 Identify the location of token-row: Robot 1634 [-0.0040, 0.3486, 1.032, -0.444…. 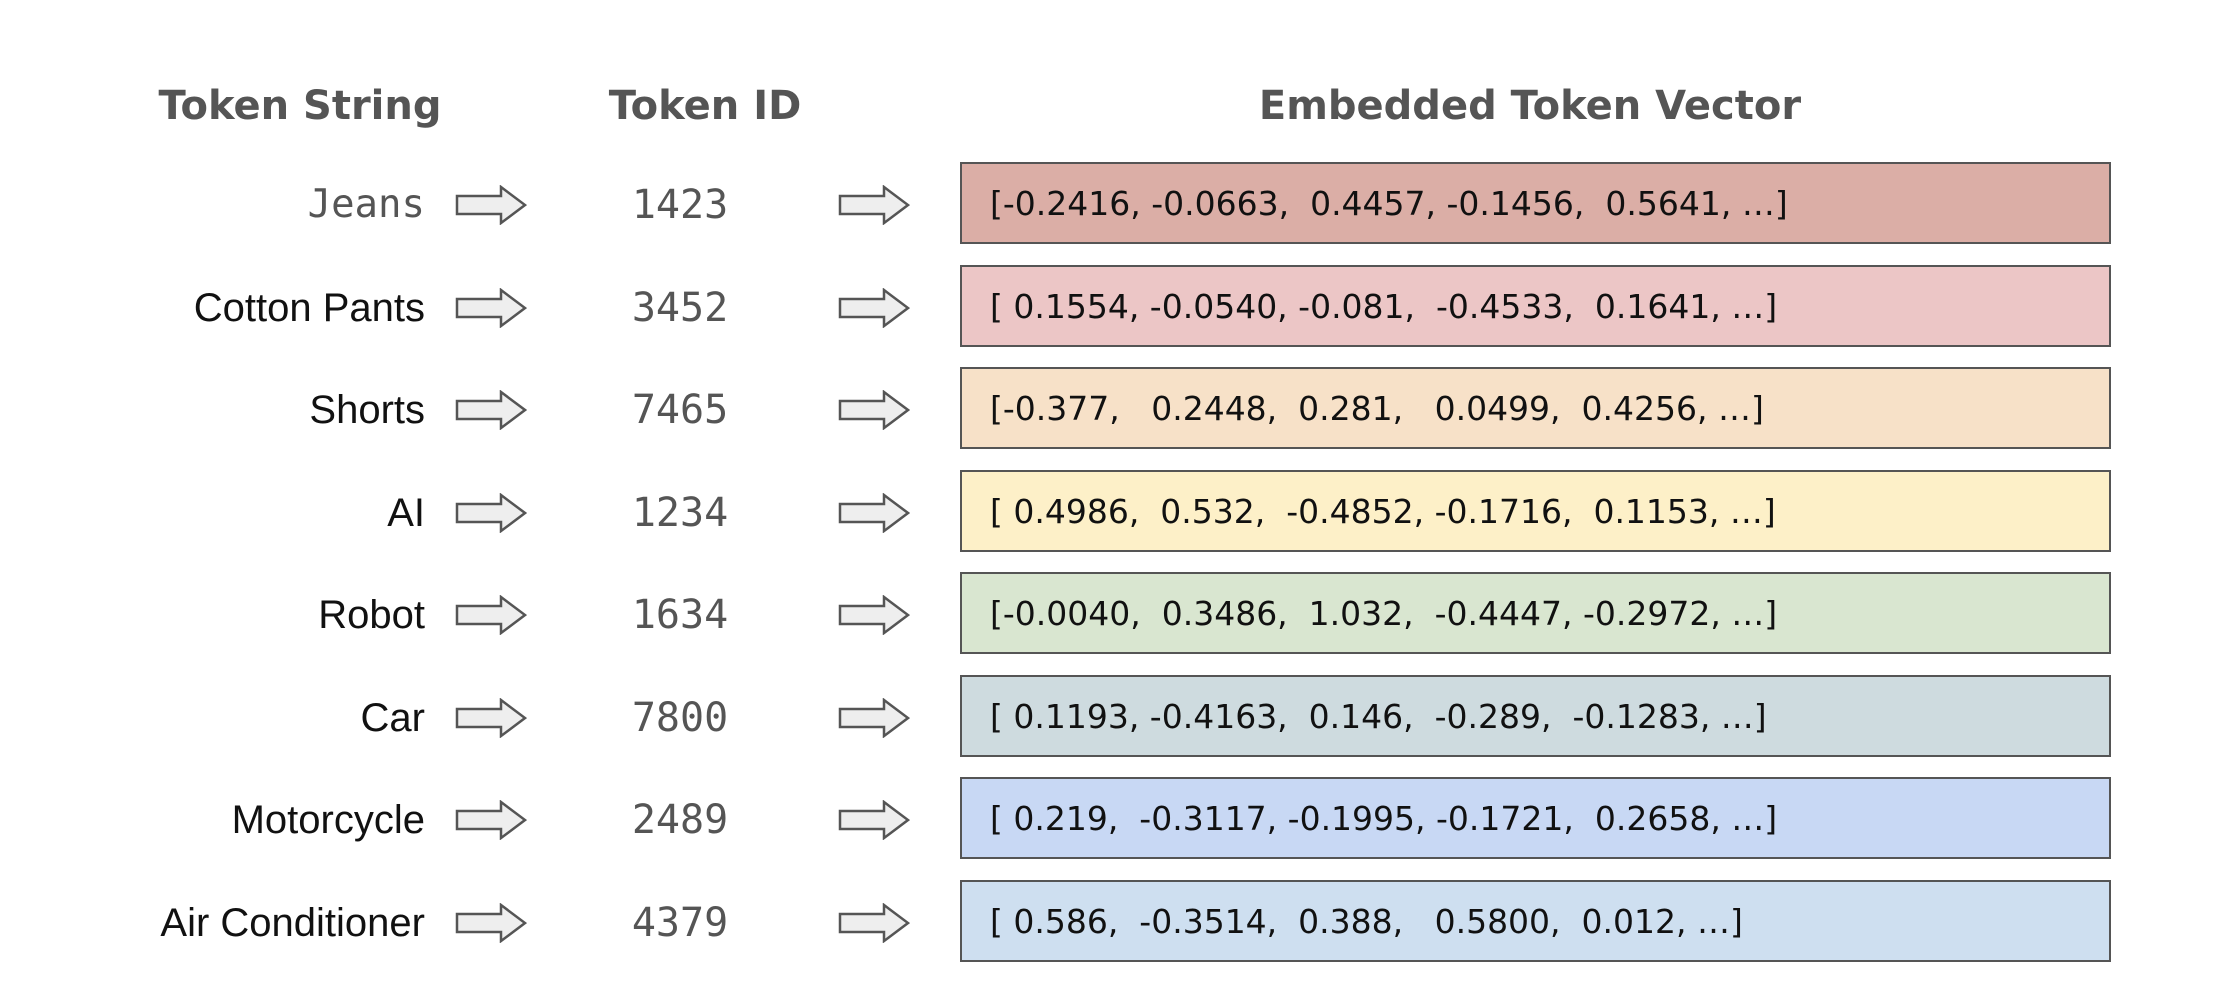
(1116, 615).